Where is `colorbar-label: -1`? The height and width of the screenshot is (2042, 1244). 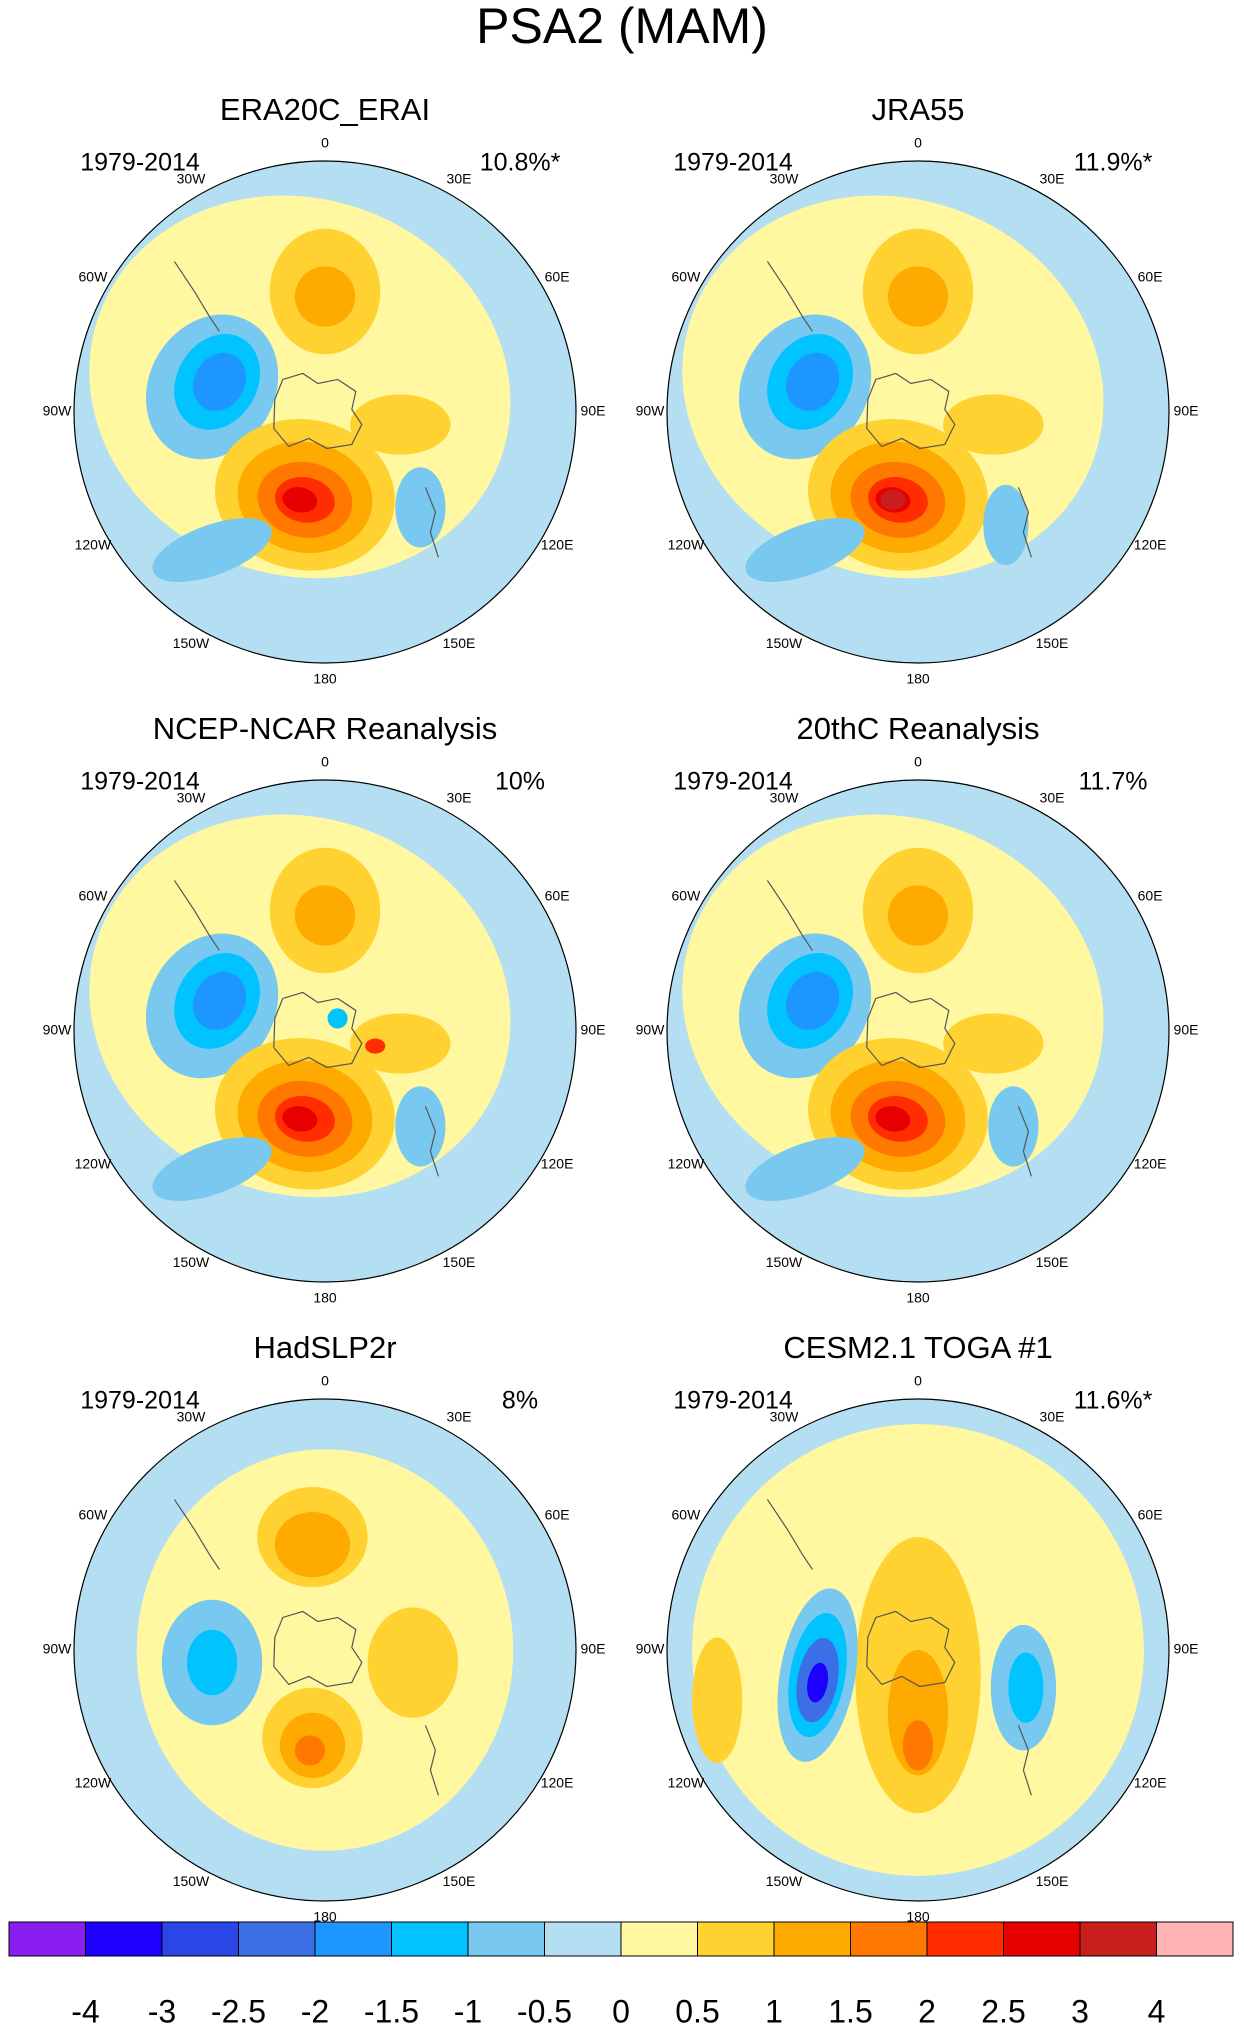
colorbar-label: -1 is located at coordinates (468, 2011).